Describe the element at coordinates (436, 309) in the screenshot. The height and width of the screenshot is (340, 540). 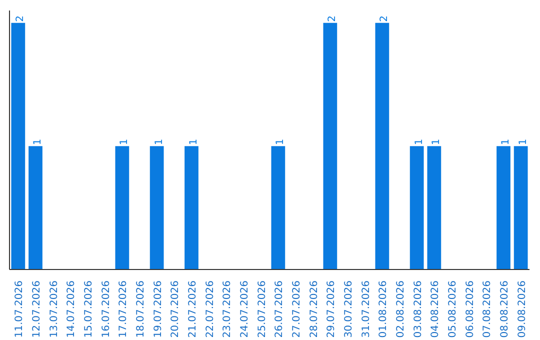
I see `x-tick-label: 04.08.2026` at that location.